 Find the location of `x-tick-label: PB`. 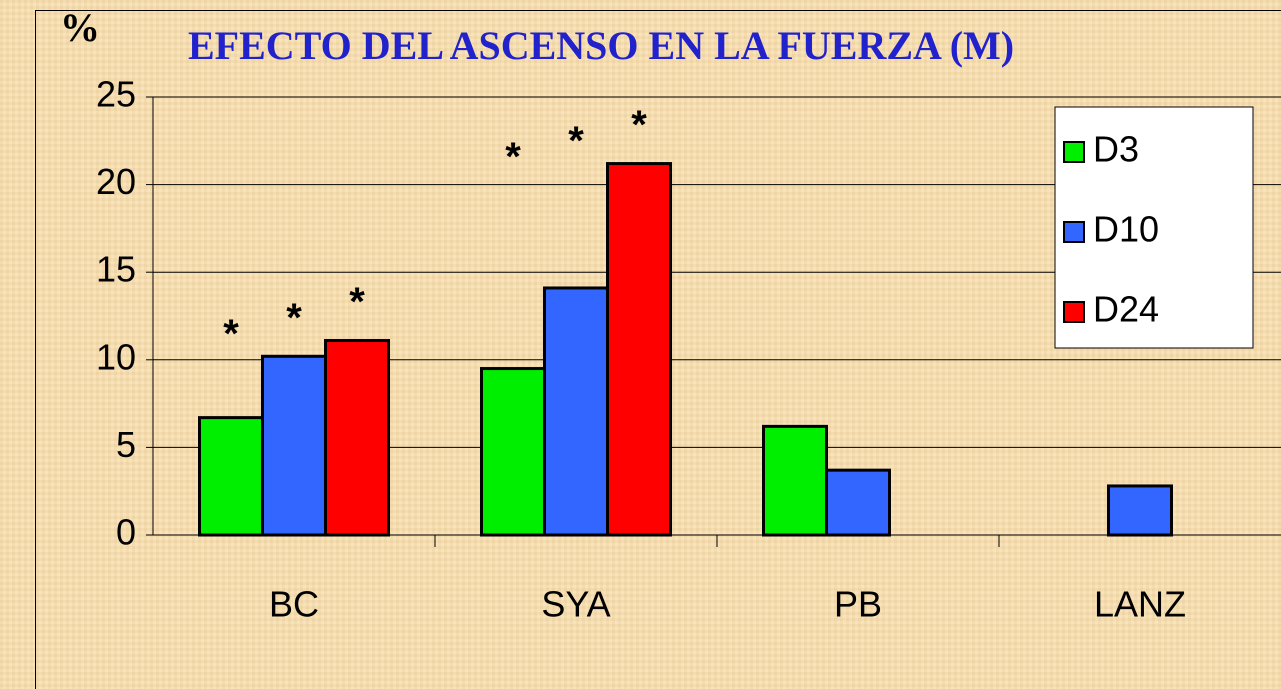

x-tick-label: PB is located at coordinates (858, 604).